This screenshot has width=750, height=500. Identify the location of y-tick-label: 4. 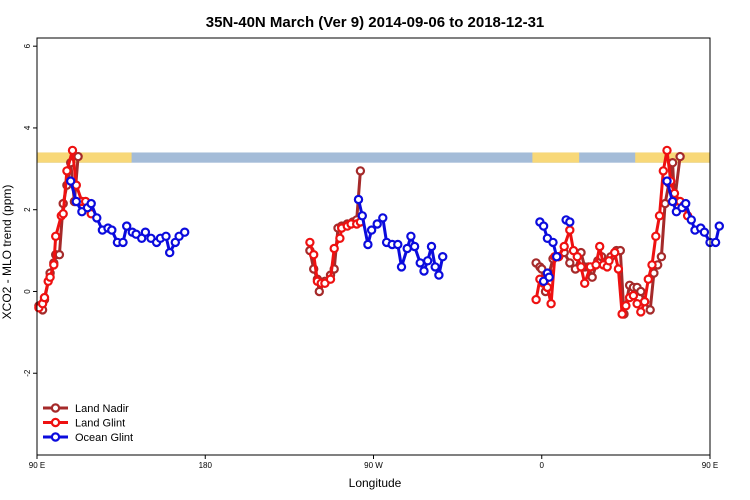
(27, 127).